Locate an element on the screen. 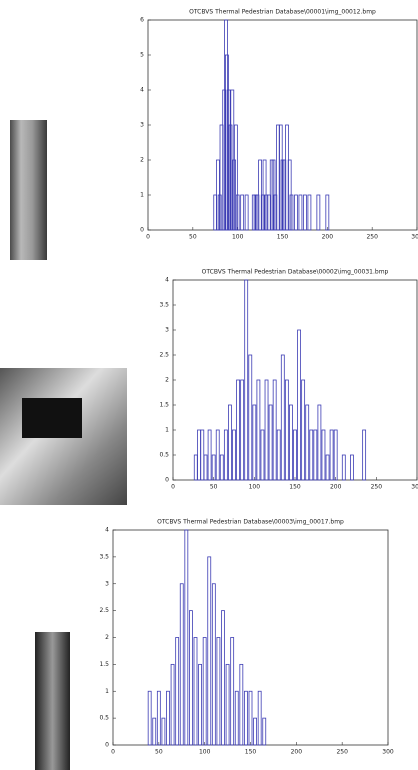 This screenshot has height=770, width=418. y-tick-label: 1 is located at coordinates (167, 430).